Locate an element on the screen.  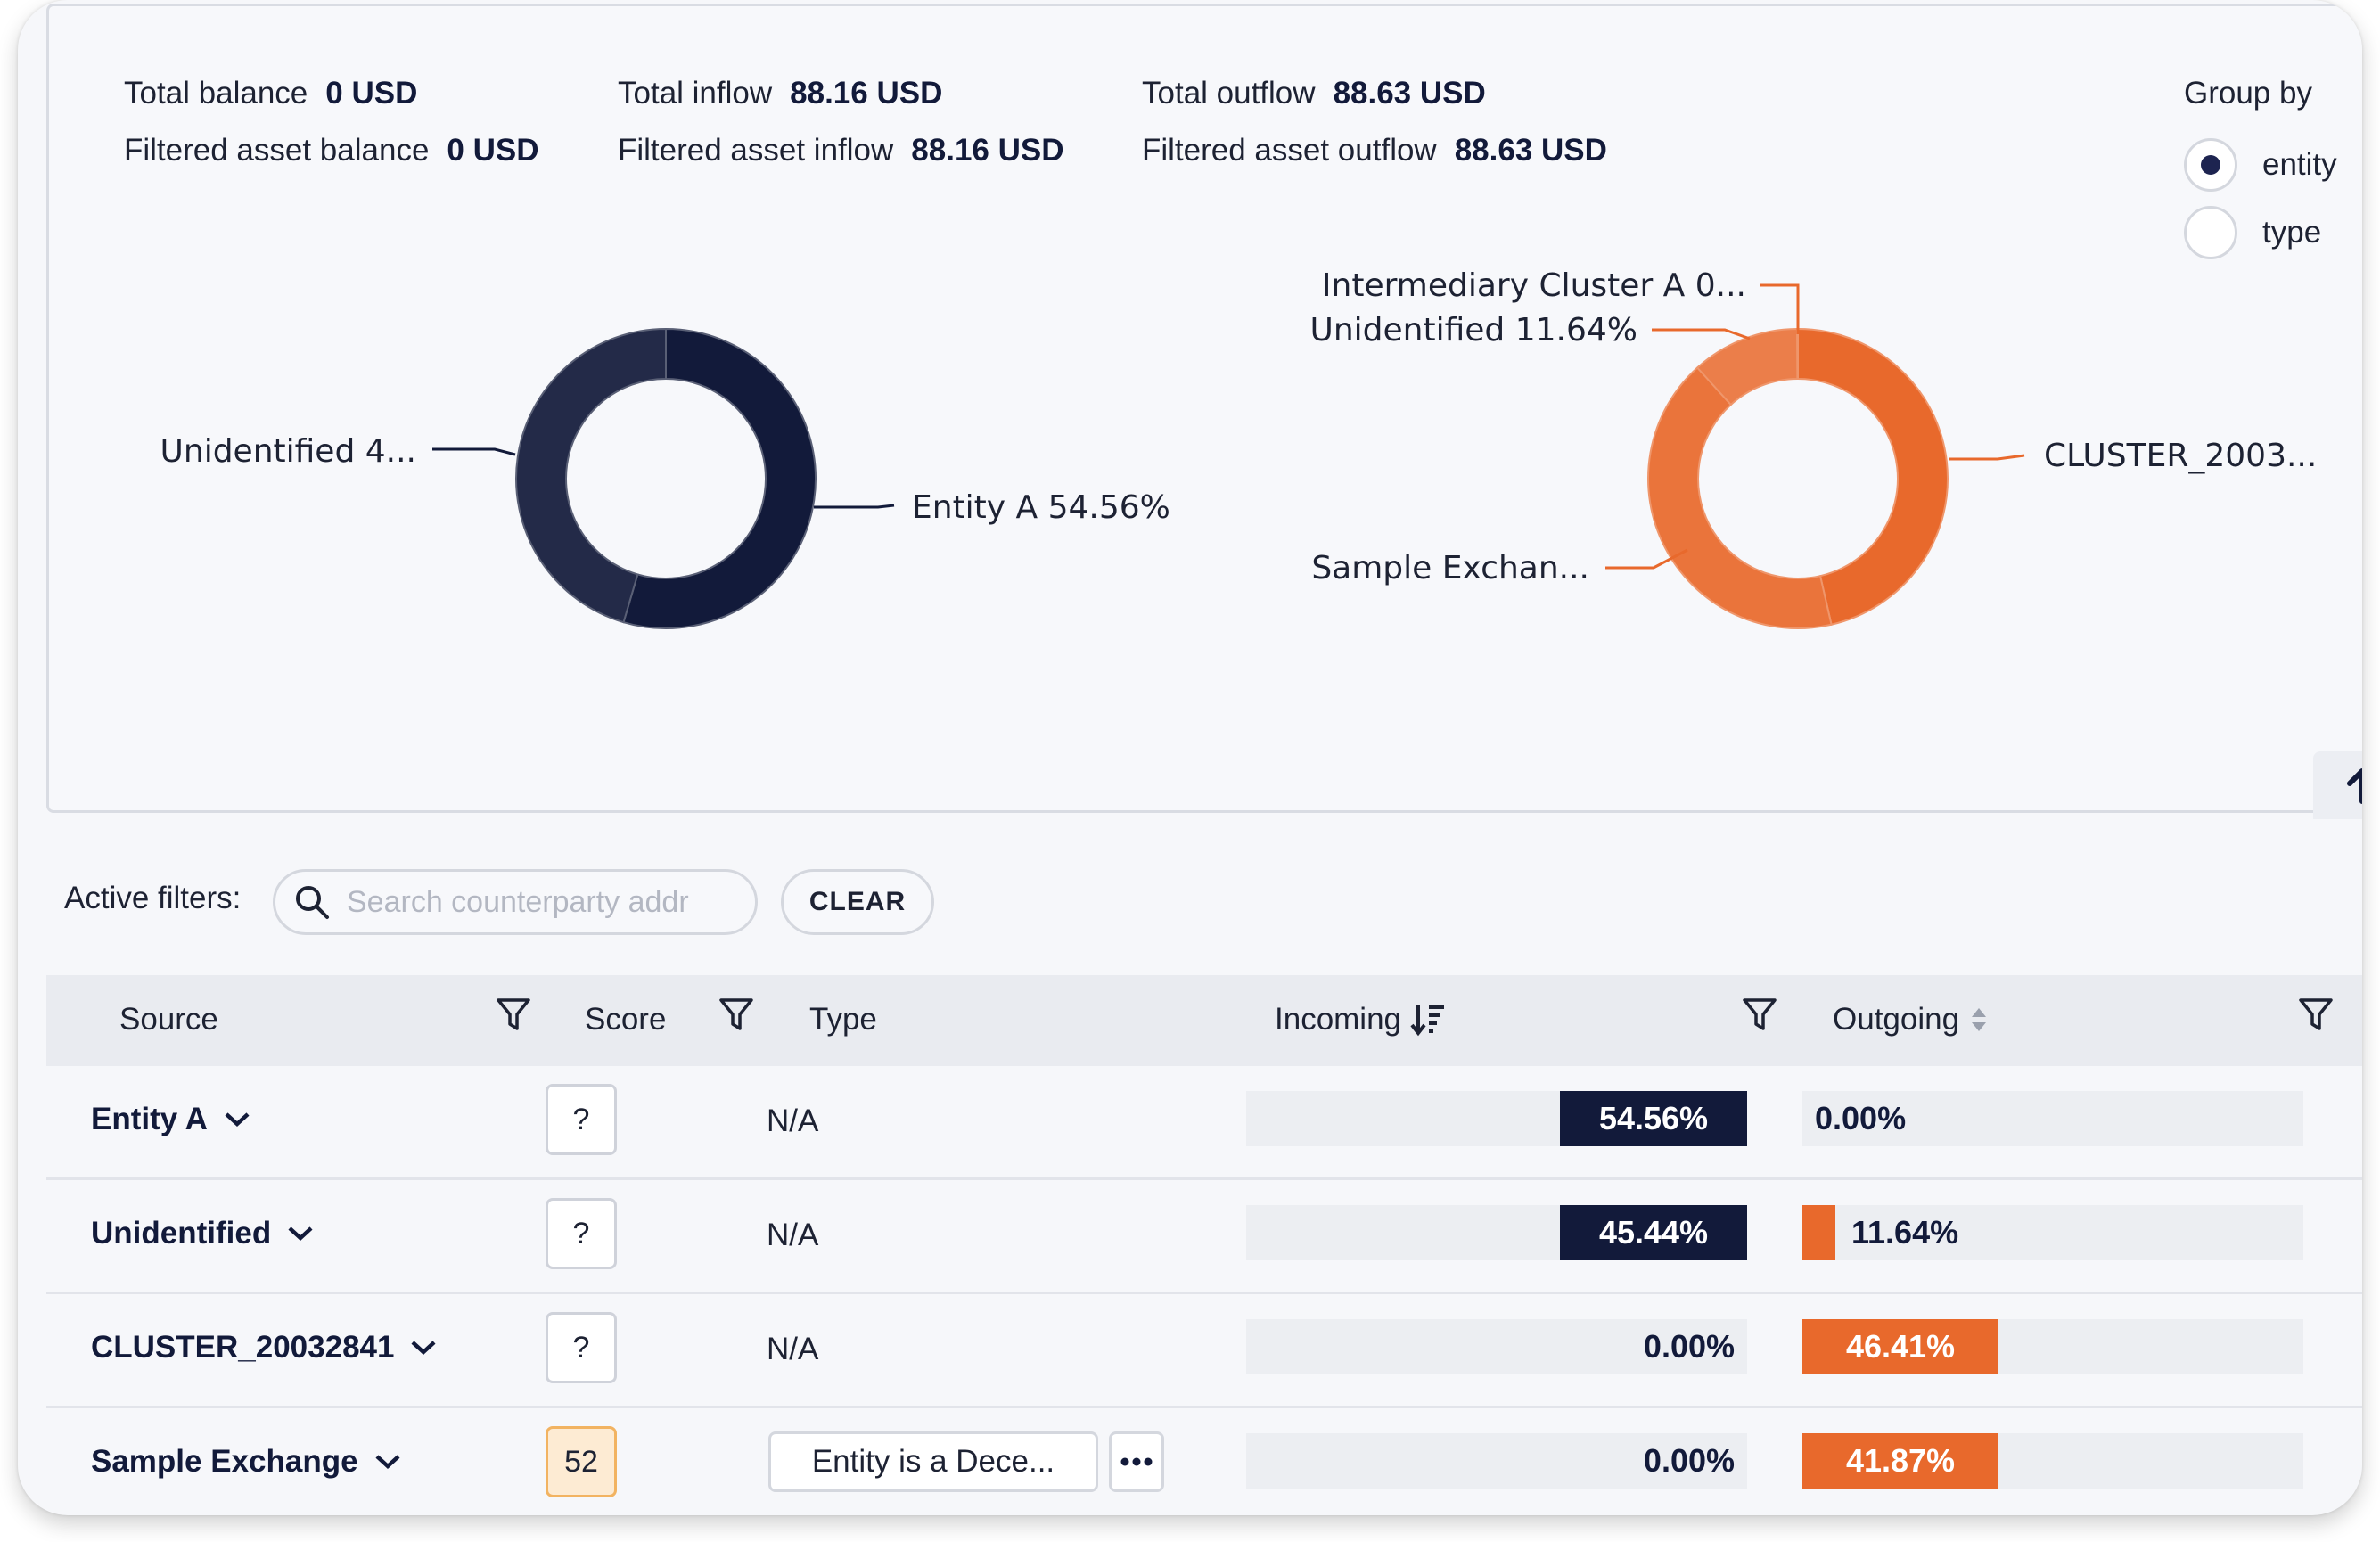
source-filter-icon is located at coordinates (513, 1016).